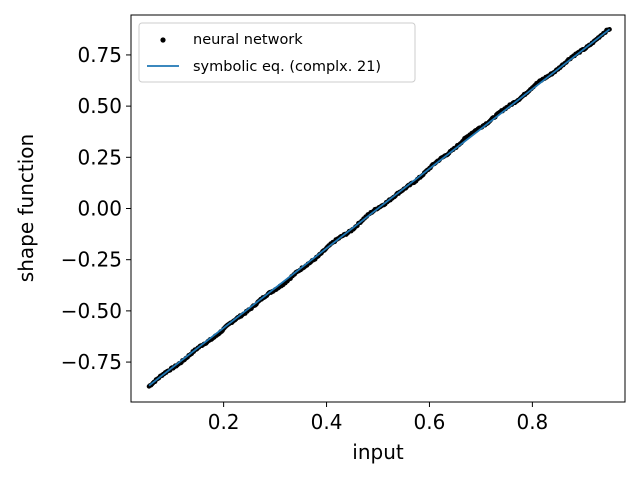  I want to click on legend-box, so click(277, 52).